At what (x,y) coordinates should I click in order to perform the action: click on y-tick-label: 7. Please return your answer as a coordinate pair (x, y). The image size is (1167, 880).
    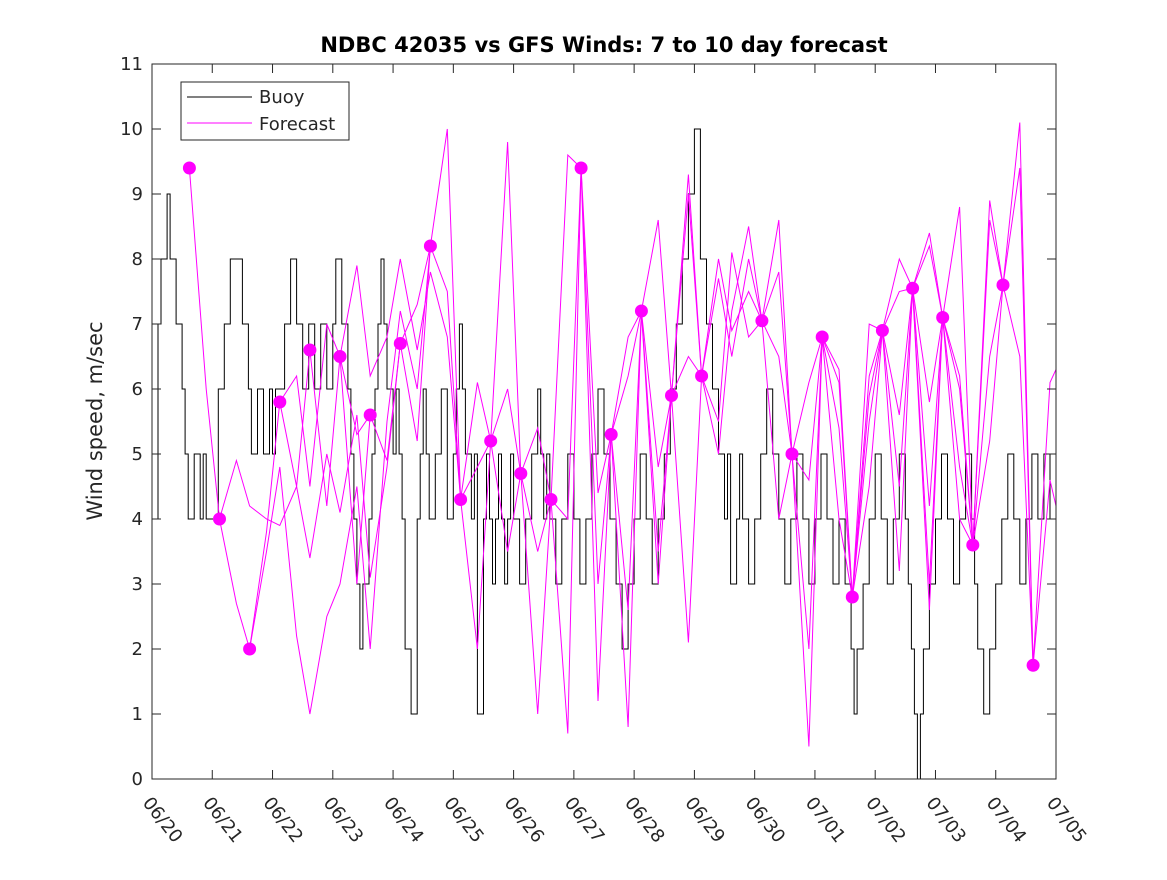
    Looking at the image, I should click on (137, 324).